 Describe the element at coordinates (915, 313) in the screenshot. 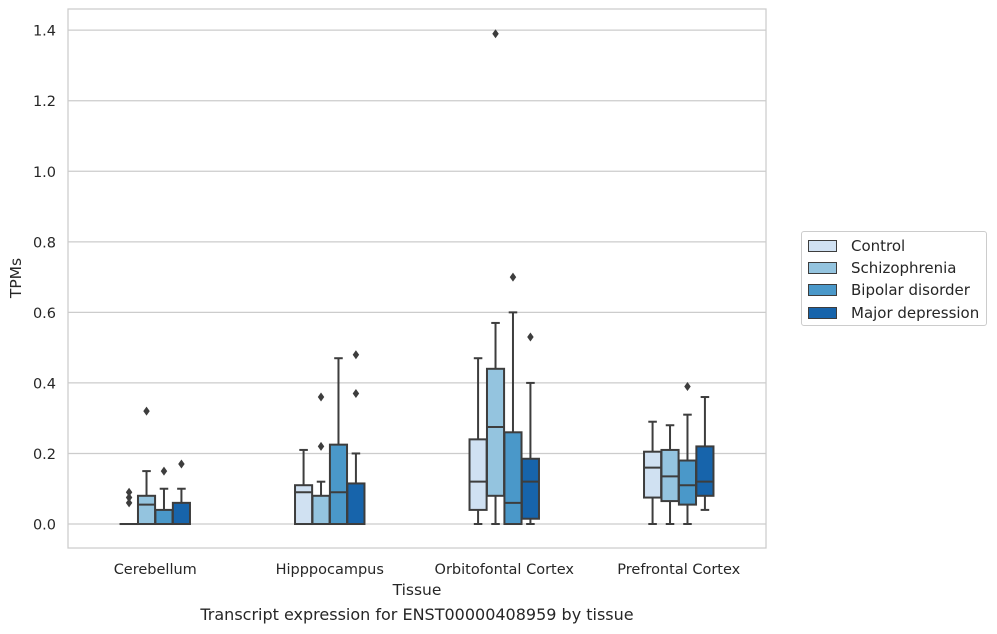

I see `legend-label-major-depression: Major depression` at that location.